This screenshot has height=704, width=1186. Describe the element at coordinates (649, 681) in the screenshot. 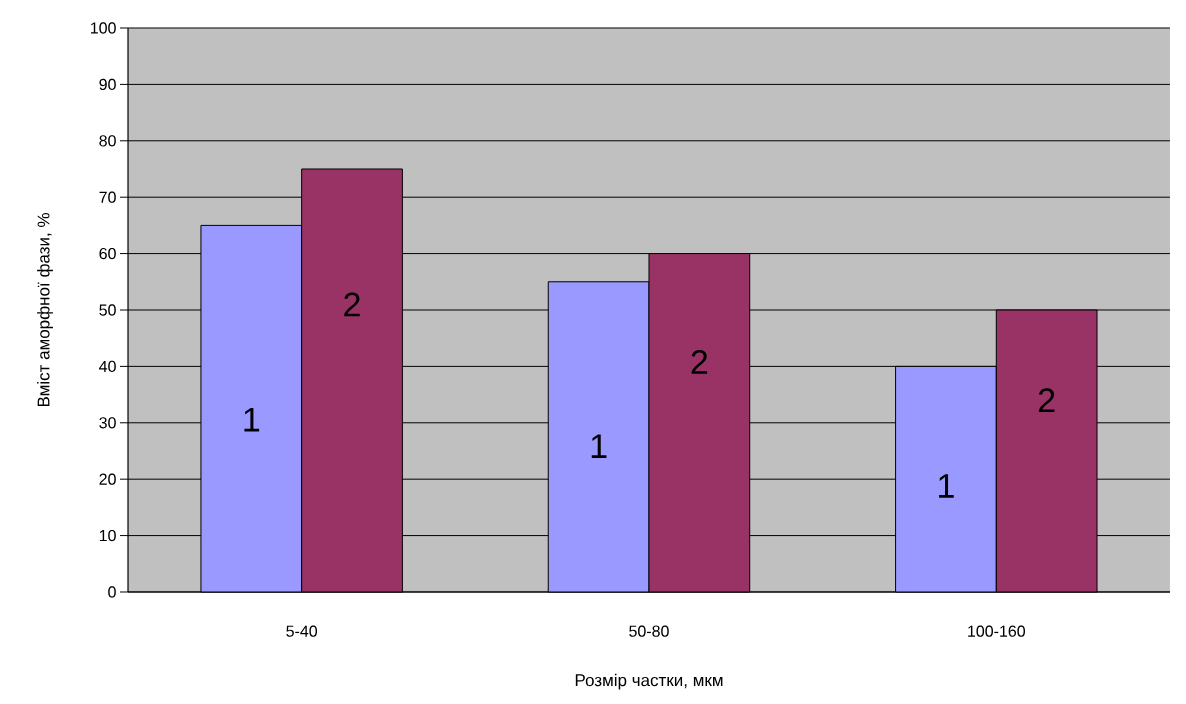

I see `x-axis-title: Розмір частки, мкм` at that location.